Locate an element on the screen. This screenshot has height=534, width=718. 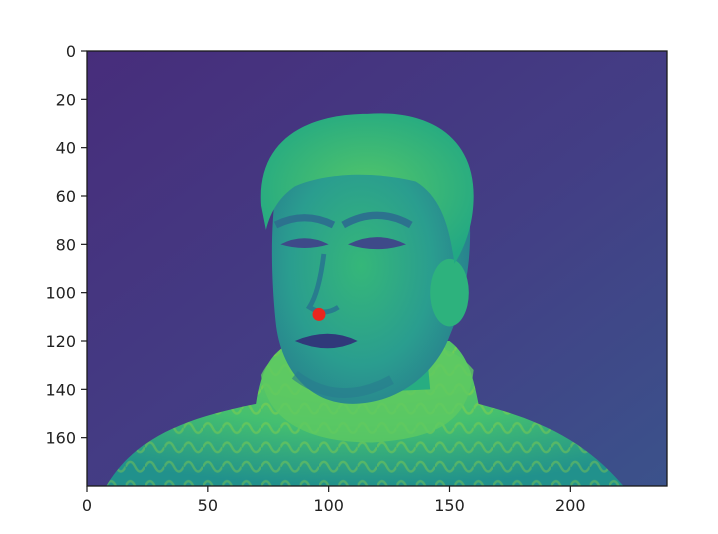
y-tick-label: 60 is located at coordinates (66, 196).